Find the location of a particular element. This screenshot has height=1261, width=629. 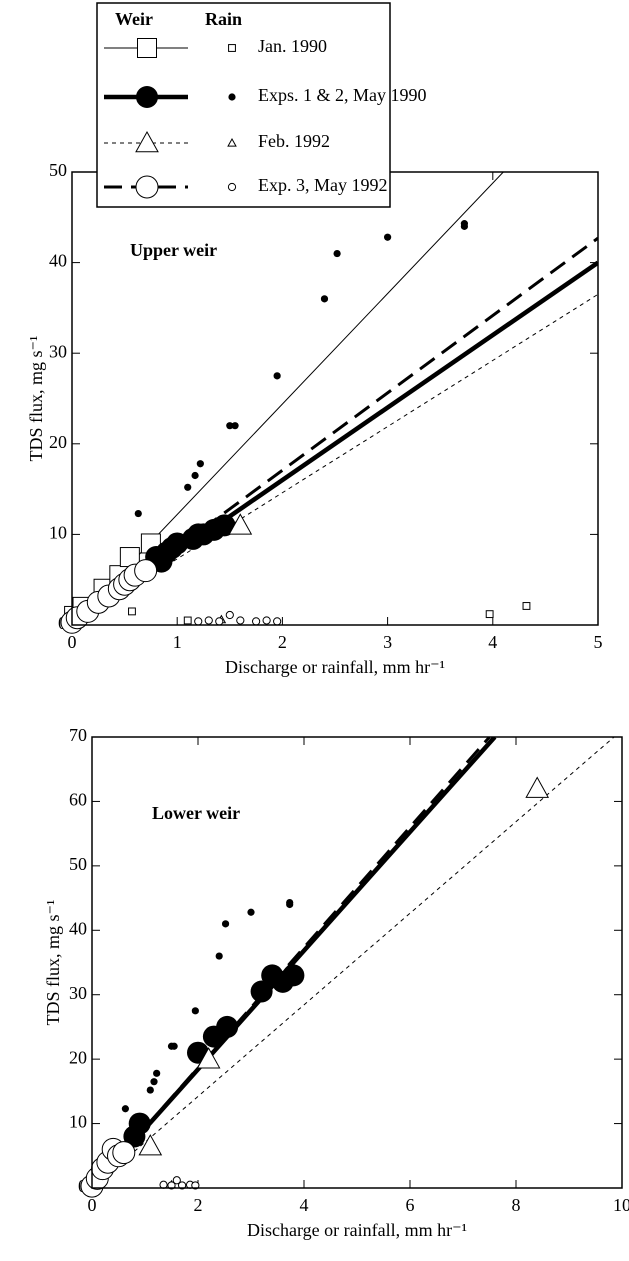

x-tick-label: 10 is located at coordinates (621, 1205).